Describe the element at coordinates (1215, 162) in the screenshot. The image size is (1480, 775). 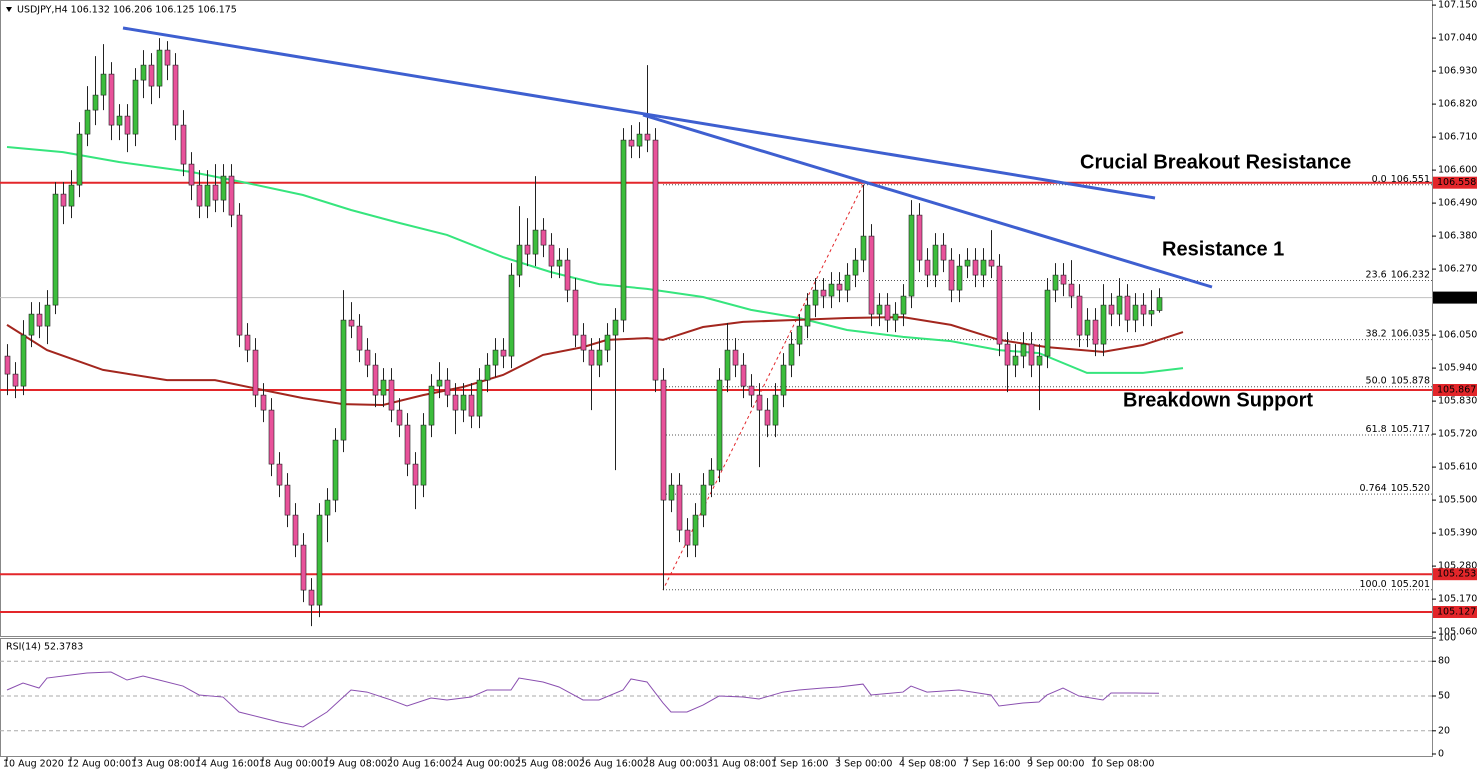
I see `annotation: Crucial Breakout Resistance` at that location.